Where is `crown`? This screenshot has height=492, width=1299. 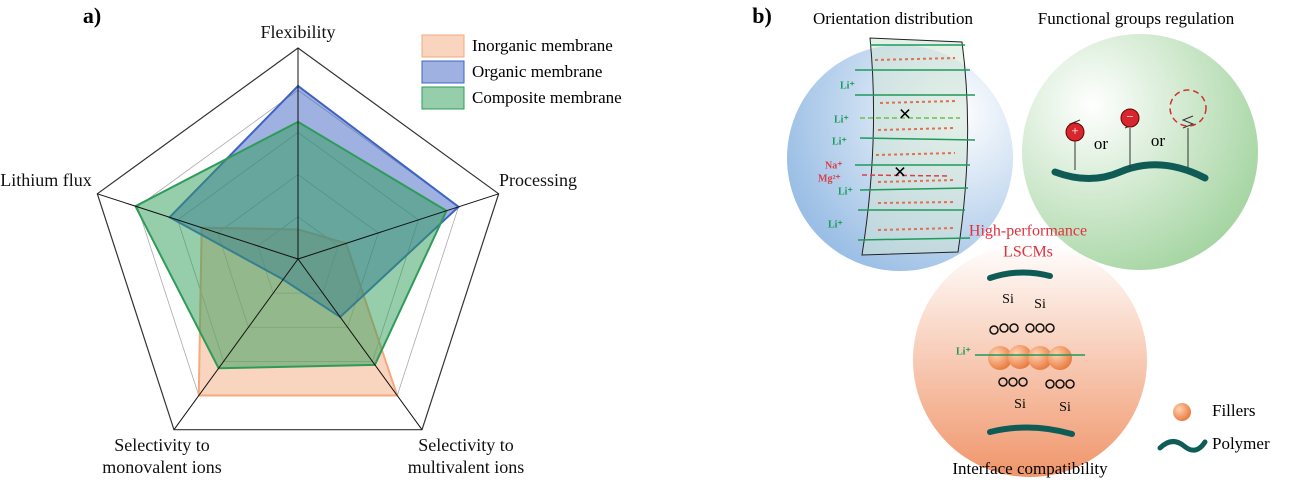
crown is located at coordinates (1188, 108).